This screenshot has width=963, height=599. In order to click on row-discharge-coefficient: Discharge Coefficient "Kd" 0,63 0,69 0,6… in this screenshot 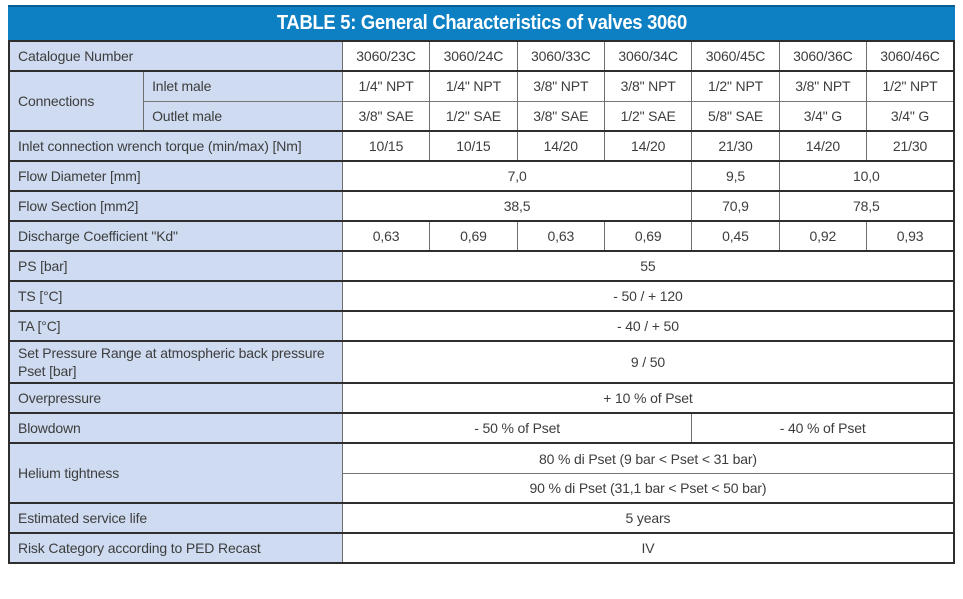, I will do `click(481, 235)`.